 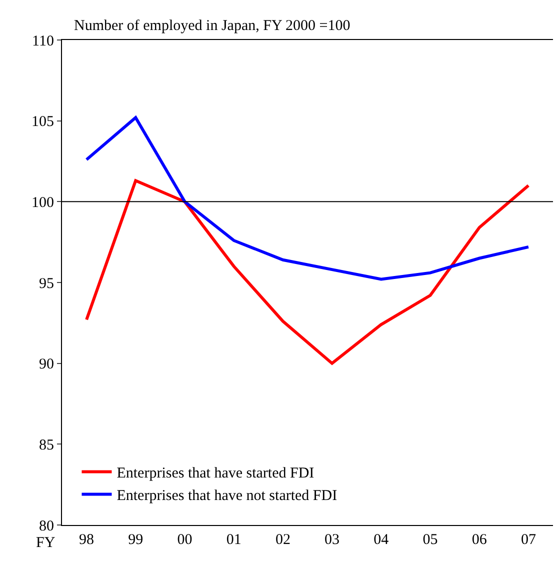 I want to click on y-tick-label: 80, so click(x=46, y=526).